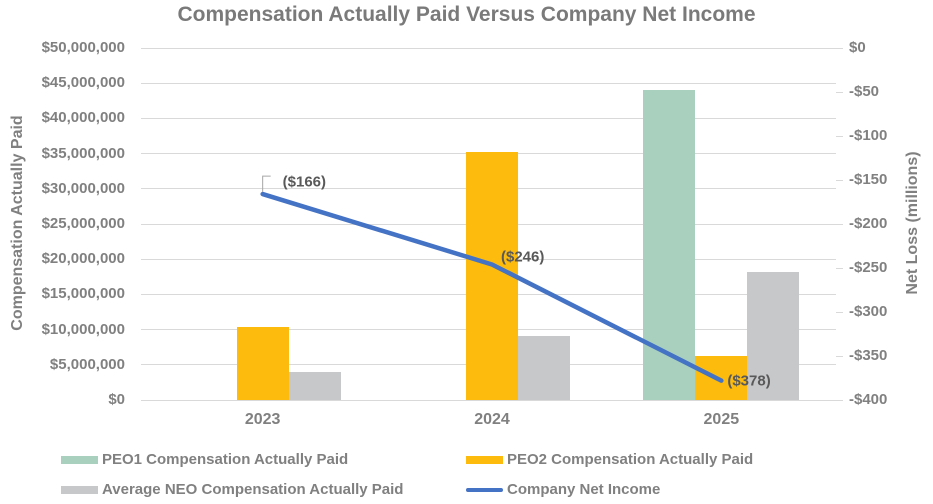  Describe the element at coordinates (492, 276) in the screenshot. I see `bar-2024-series2` at that location.